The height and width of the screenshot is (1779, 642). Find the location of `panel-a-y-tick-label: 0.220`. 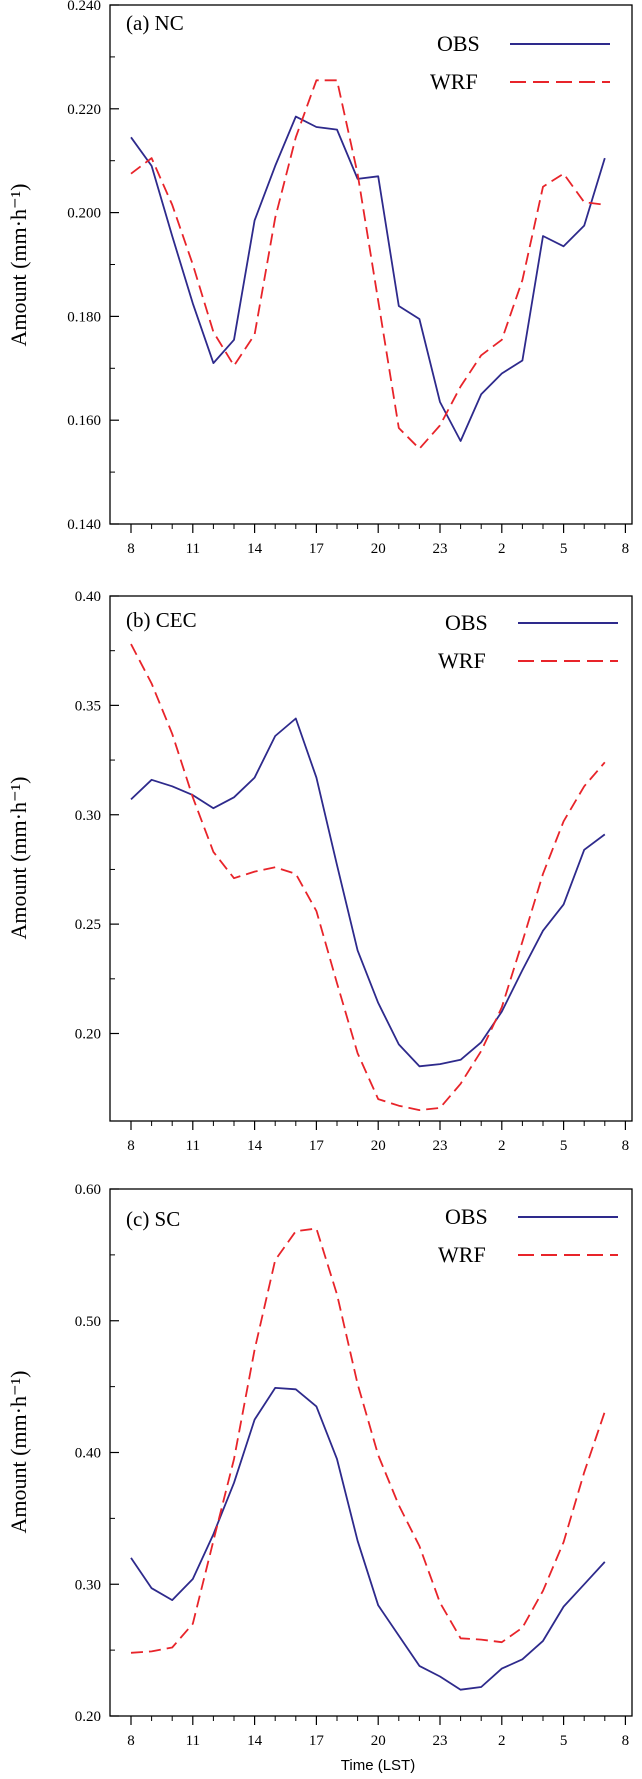

panel-a-y-tick-label: 0.220 is located at coordinates (84, 110).